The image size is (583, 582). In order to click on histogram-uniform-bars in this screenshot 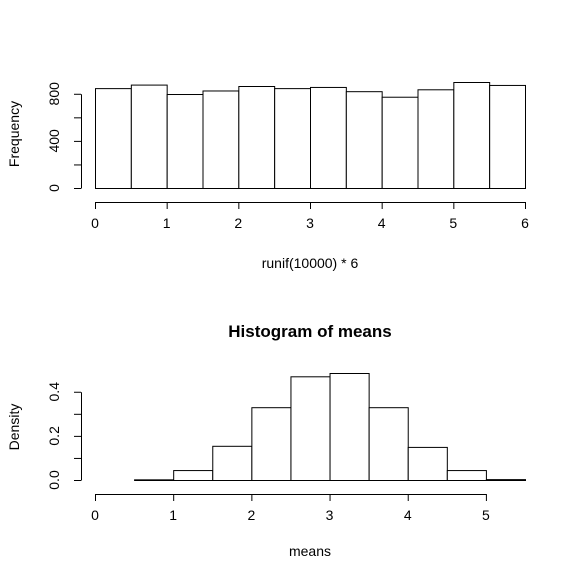, I will do `click(310, 135)`.